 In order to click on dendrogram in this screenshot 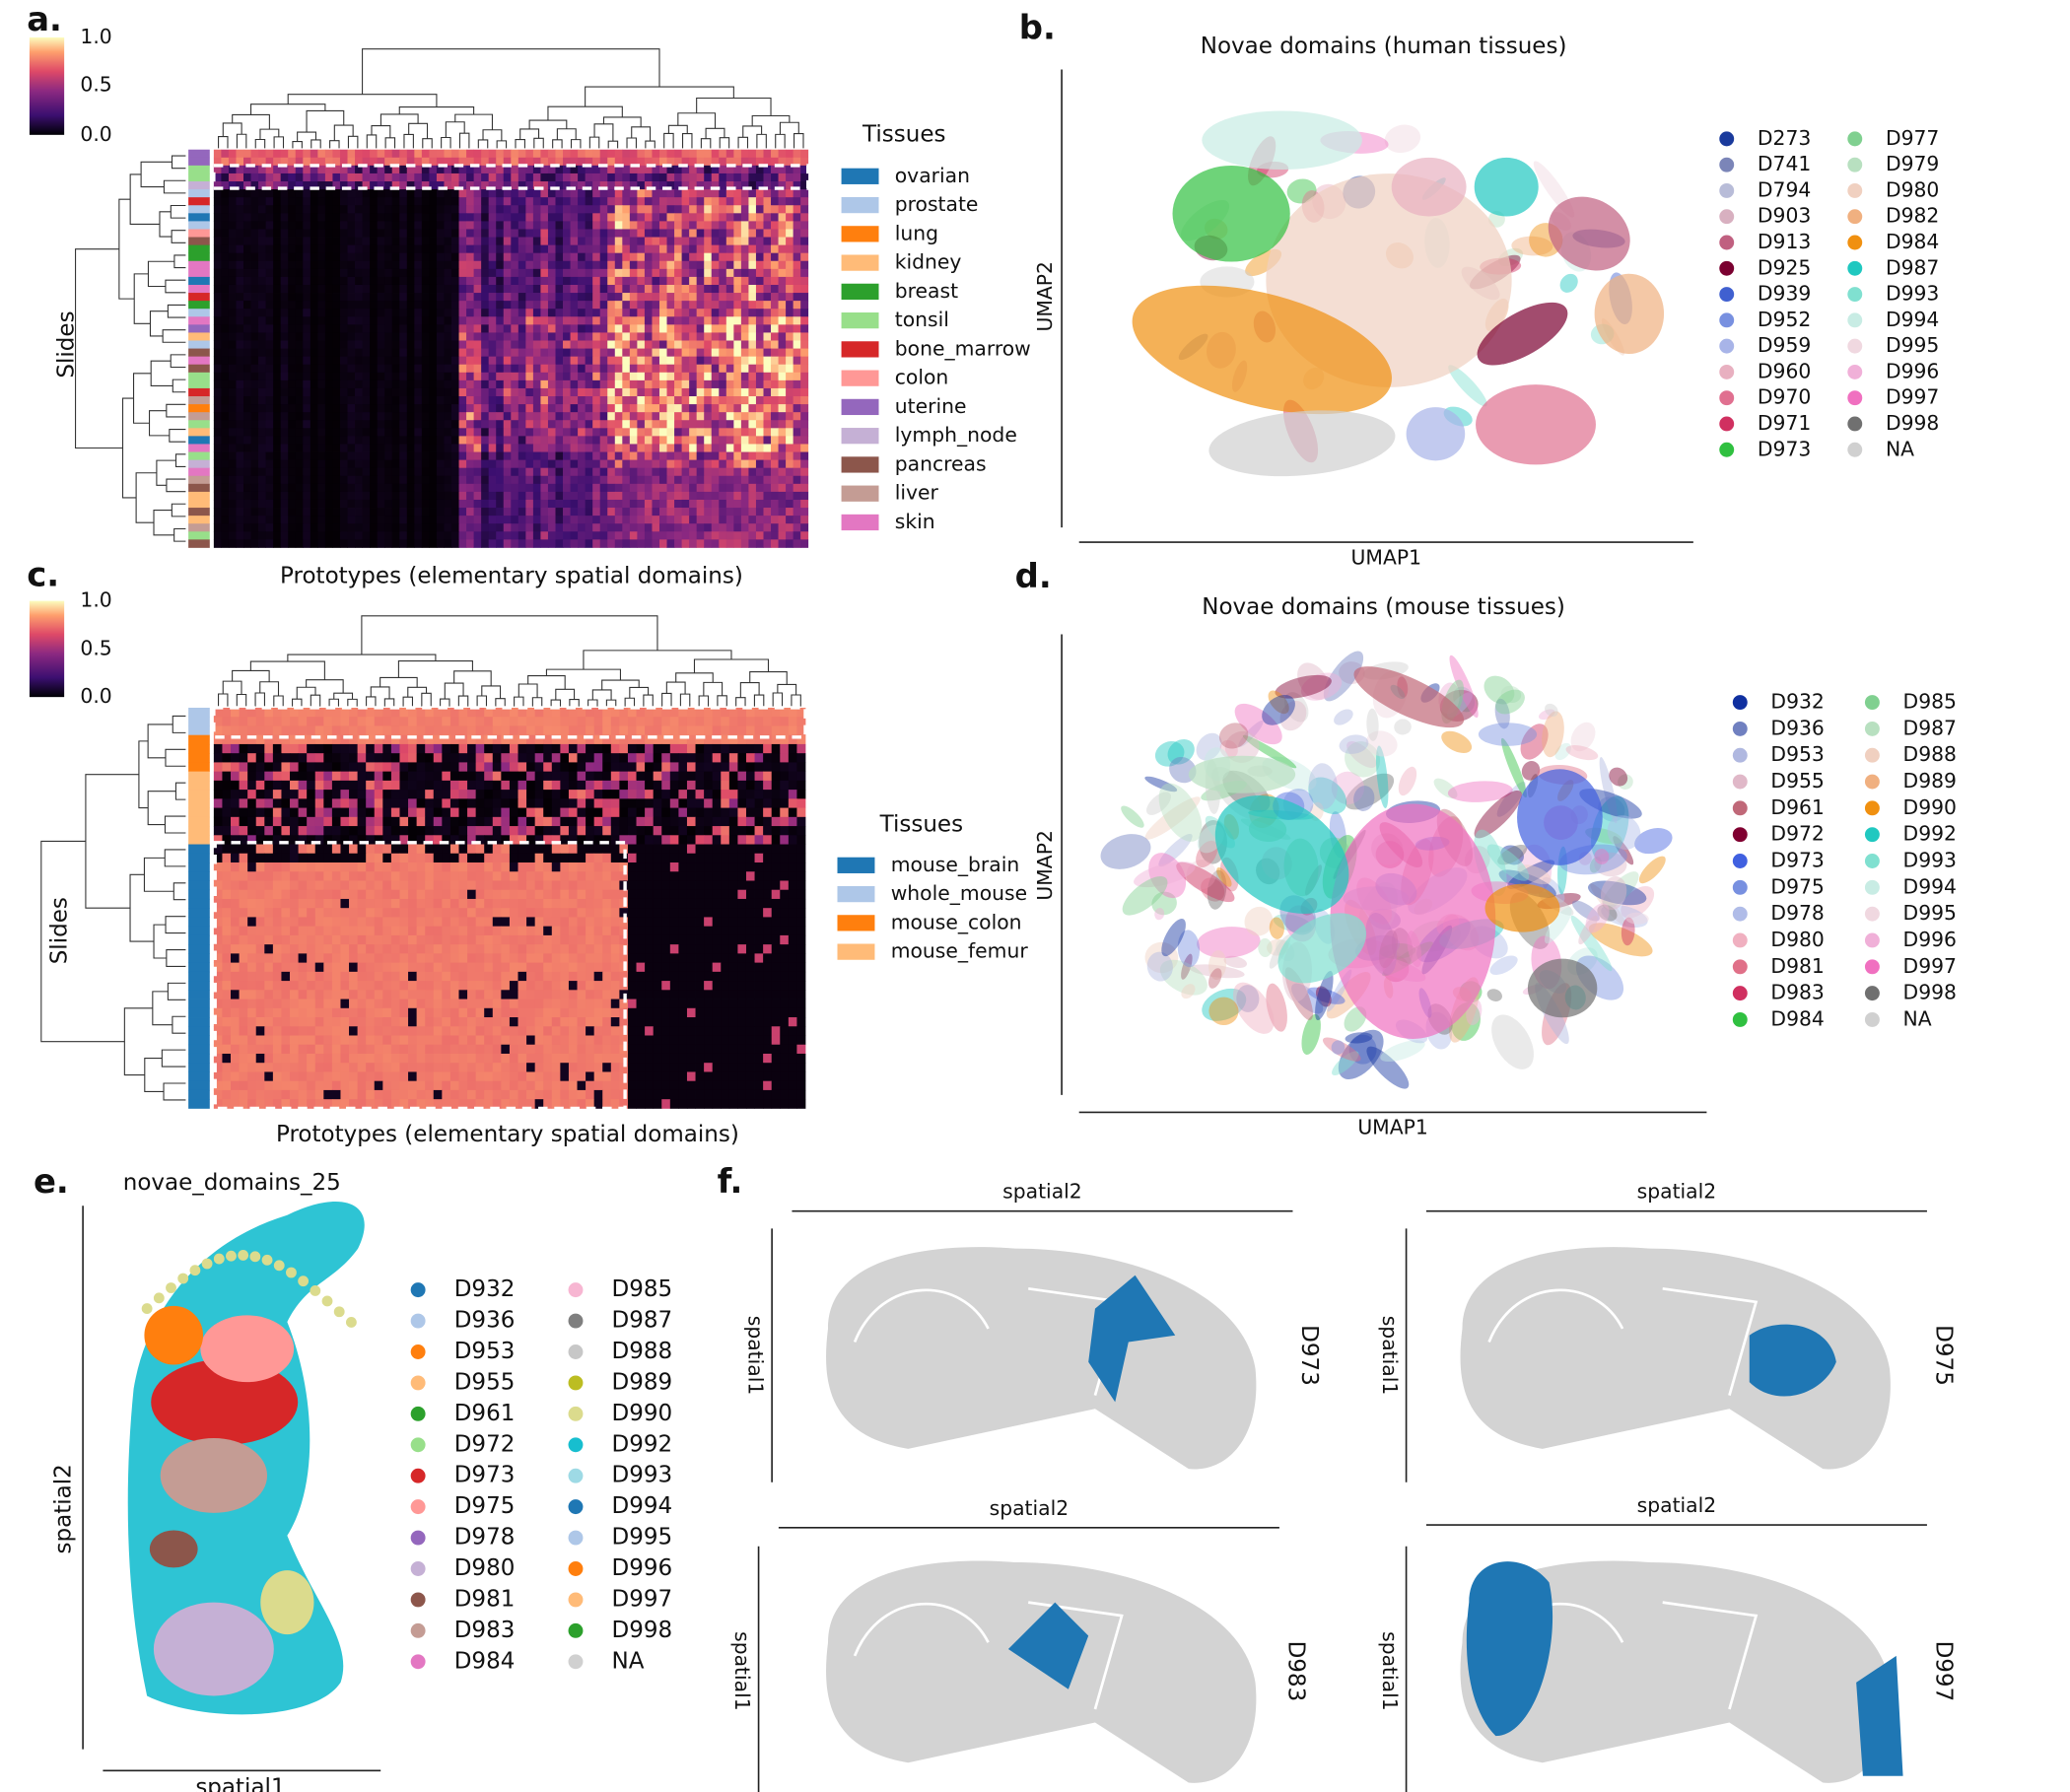, I will do `click(175, 286)`.